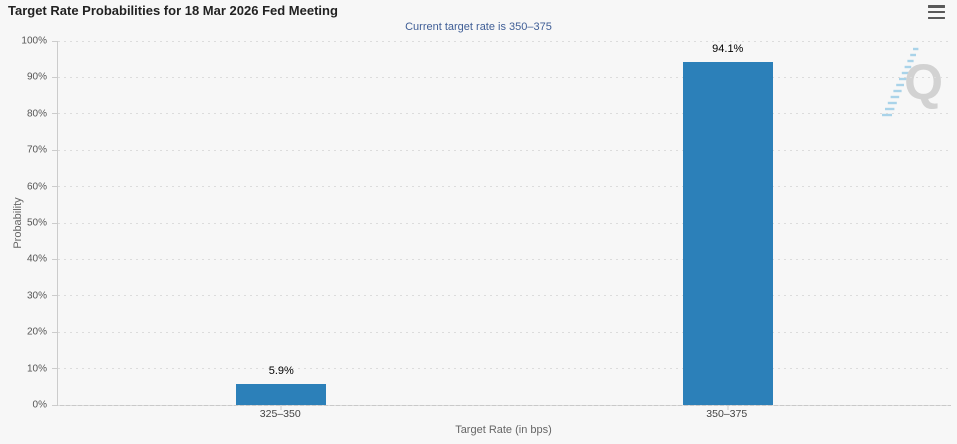 The height and width of the screenshot is (444, 957). Describe the element at coordinates (36, 77) in the screenshot. I see `y-tick-label: 90%` at that location.